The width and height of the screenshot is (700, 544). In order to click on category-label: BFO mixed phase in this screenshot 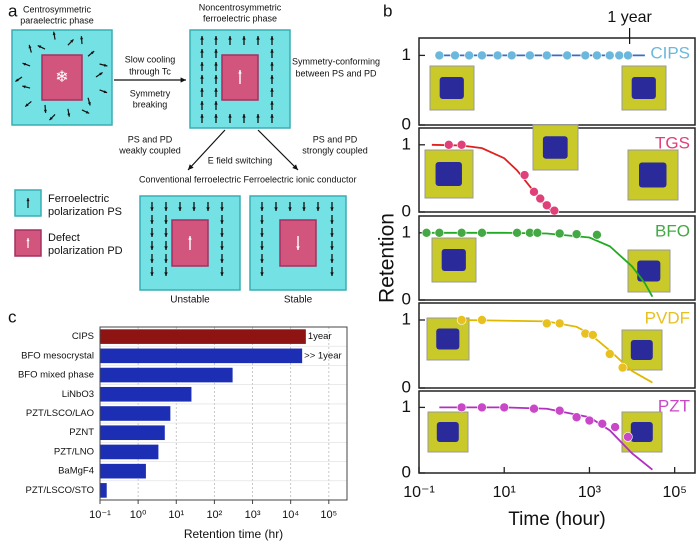, I will do `click(56, 375)`.